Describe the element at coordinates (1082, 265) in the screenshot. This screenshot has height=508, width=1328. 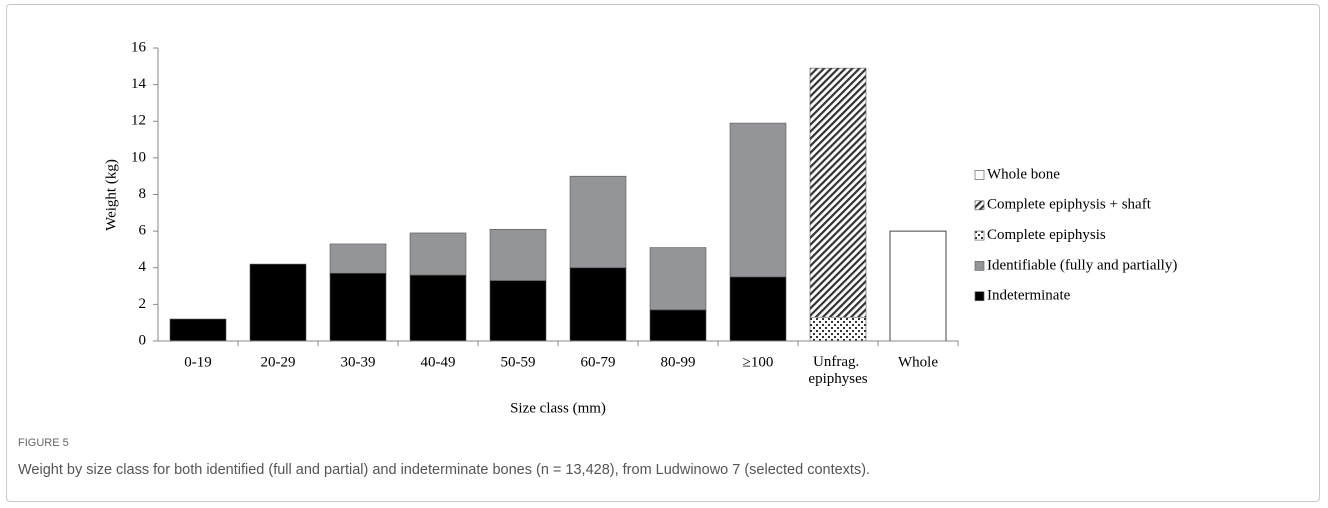
I see `legend-label: Identifiable (fully and partially)` at that location.